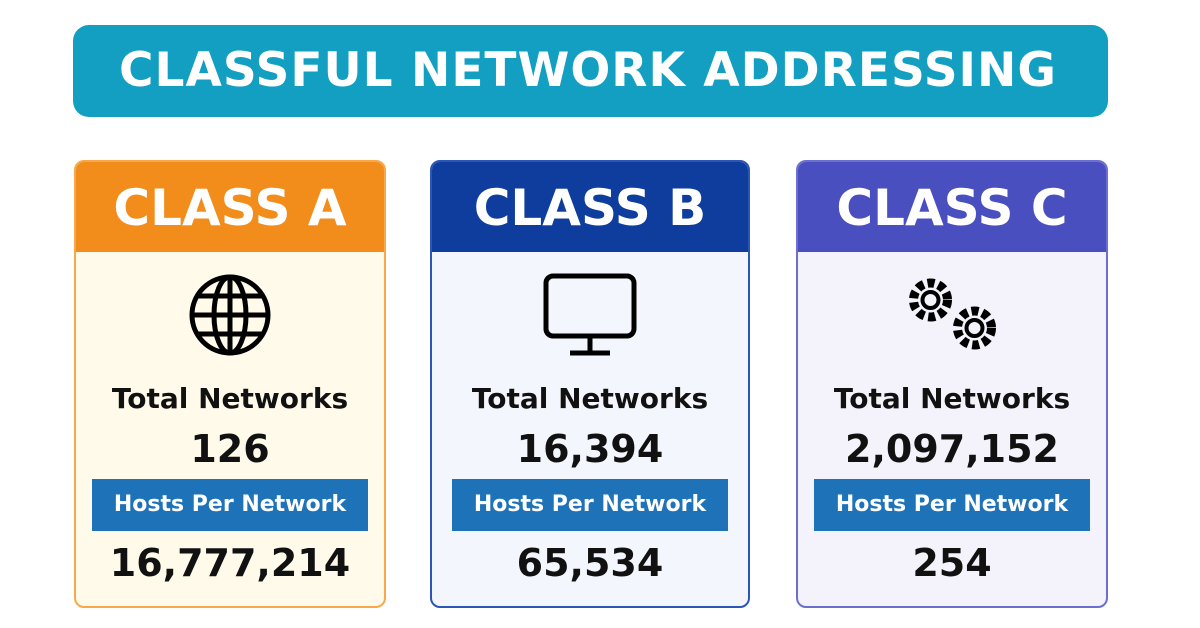 This screenshot has width=1200, height=628. What do you see at coordinates (230, 449) in the screenshot?
I see `networks-value: 126` at bounding box center [230, 449].